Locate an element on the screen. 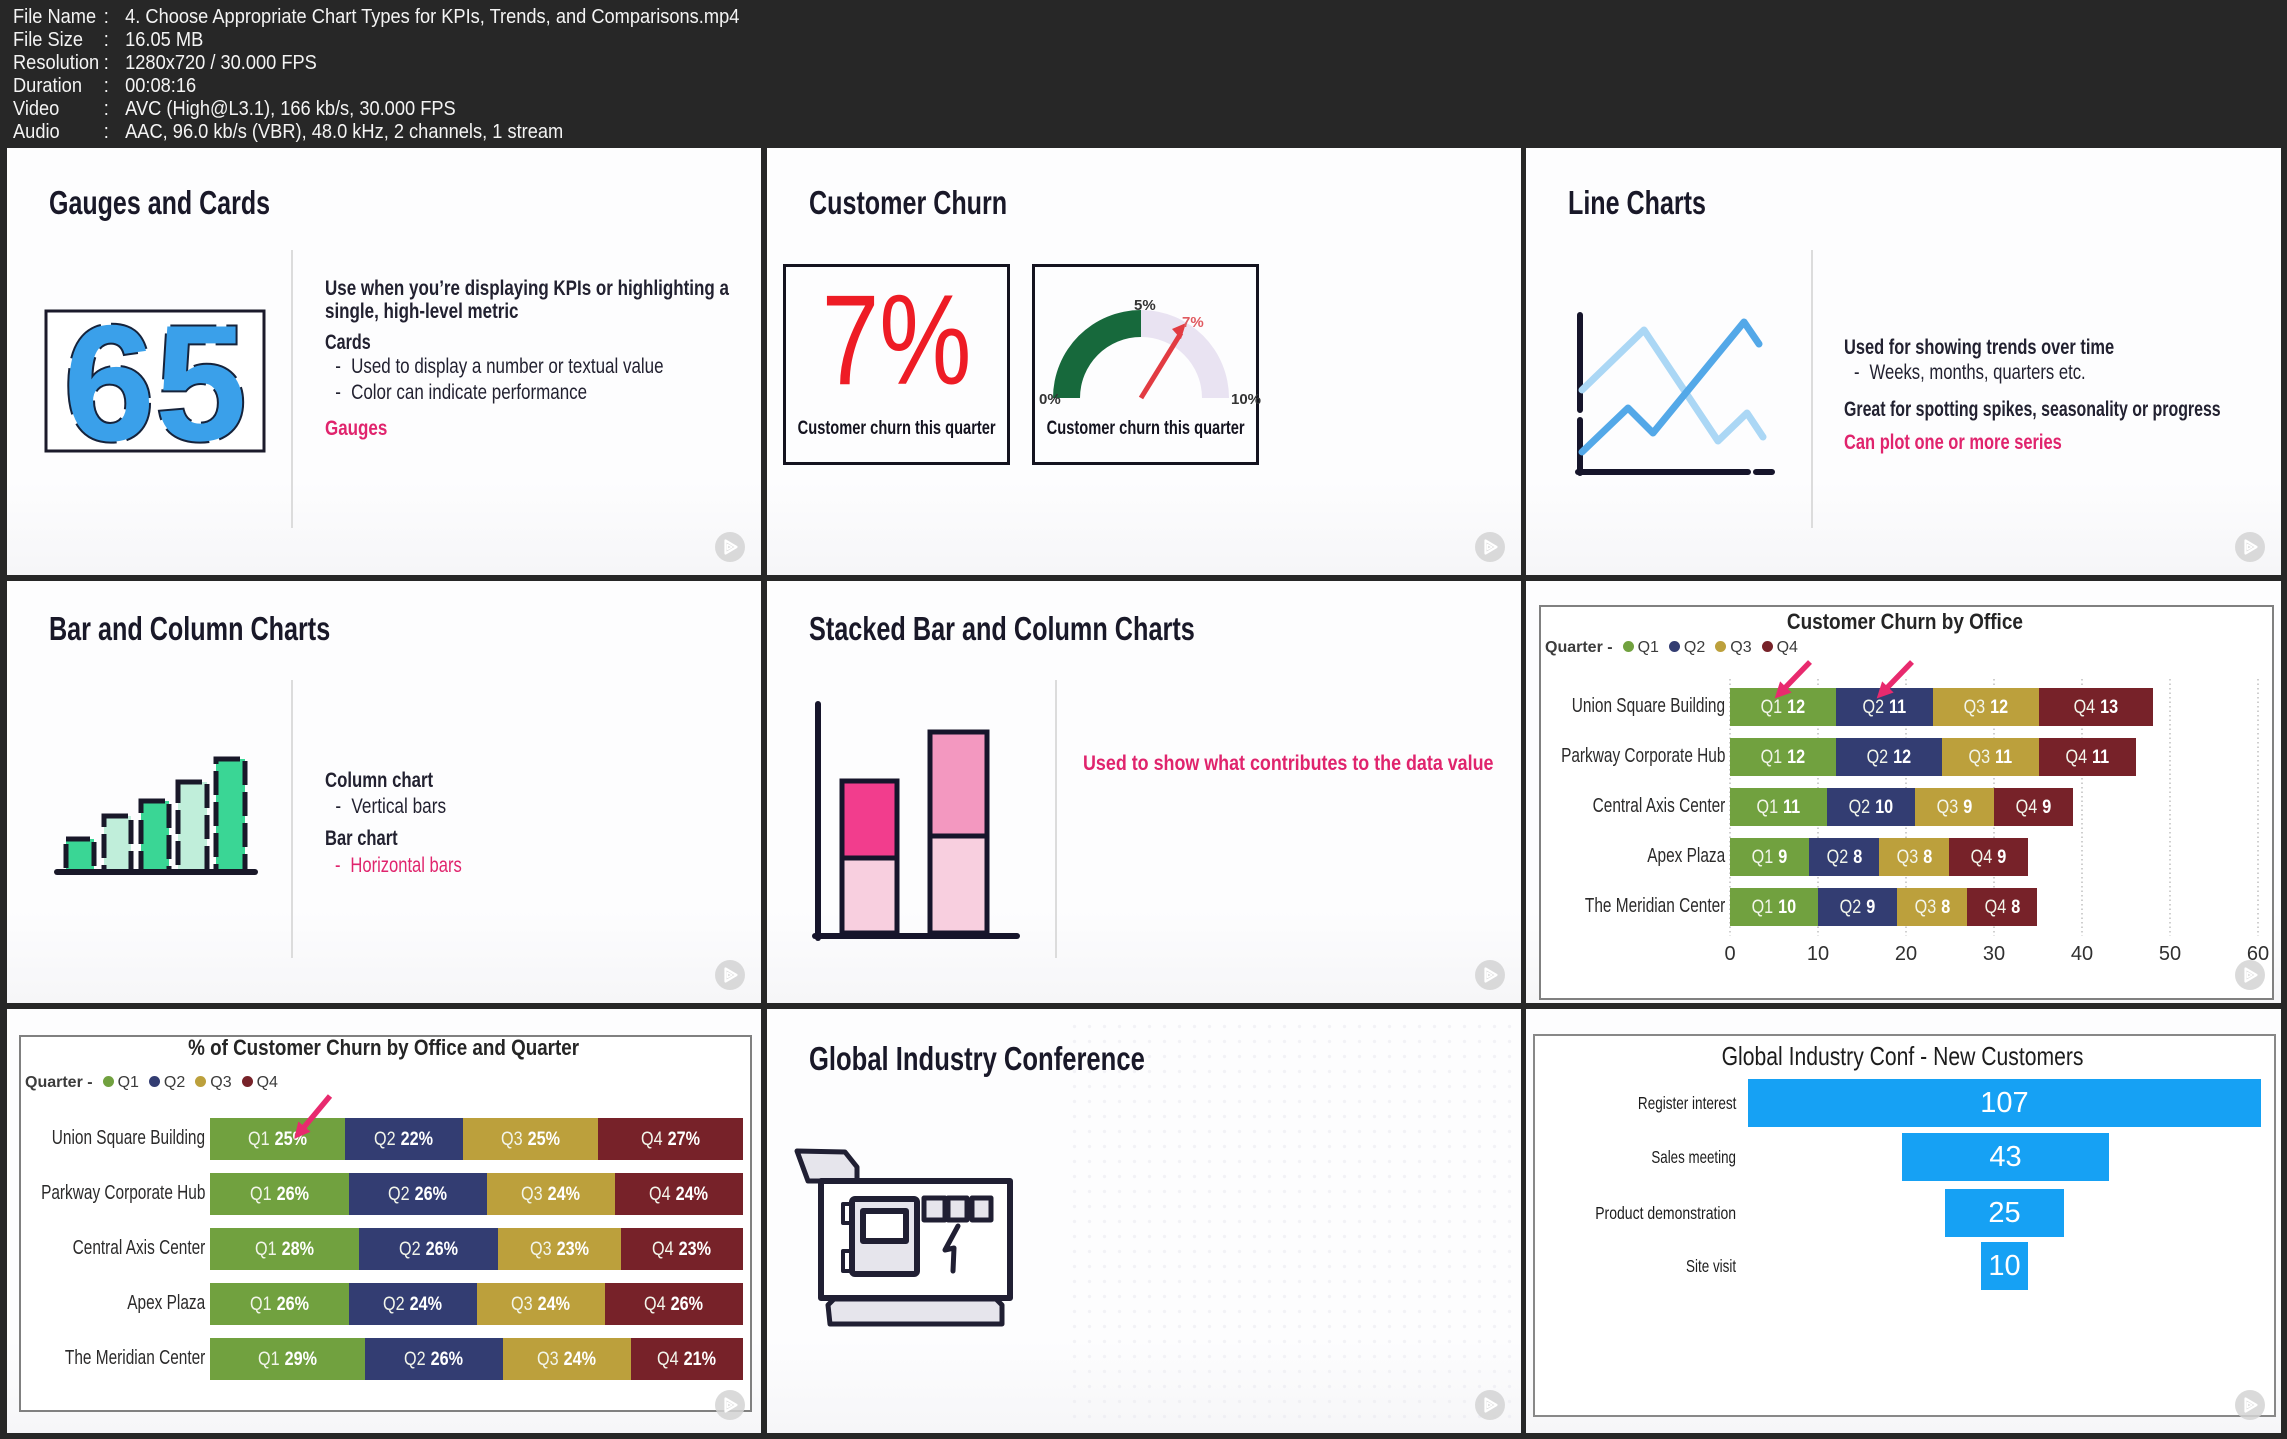 This screenshot has height=1439, width=2287. svg-text: 5% is located at coordinates (1145, 305).